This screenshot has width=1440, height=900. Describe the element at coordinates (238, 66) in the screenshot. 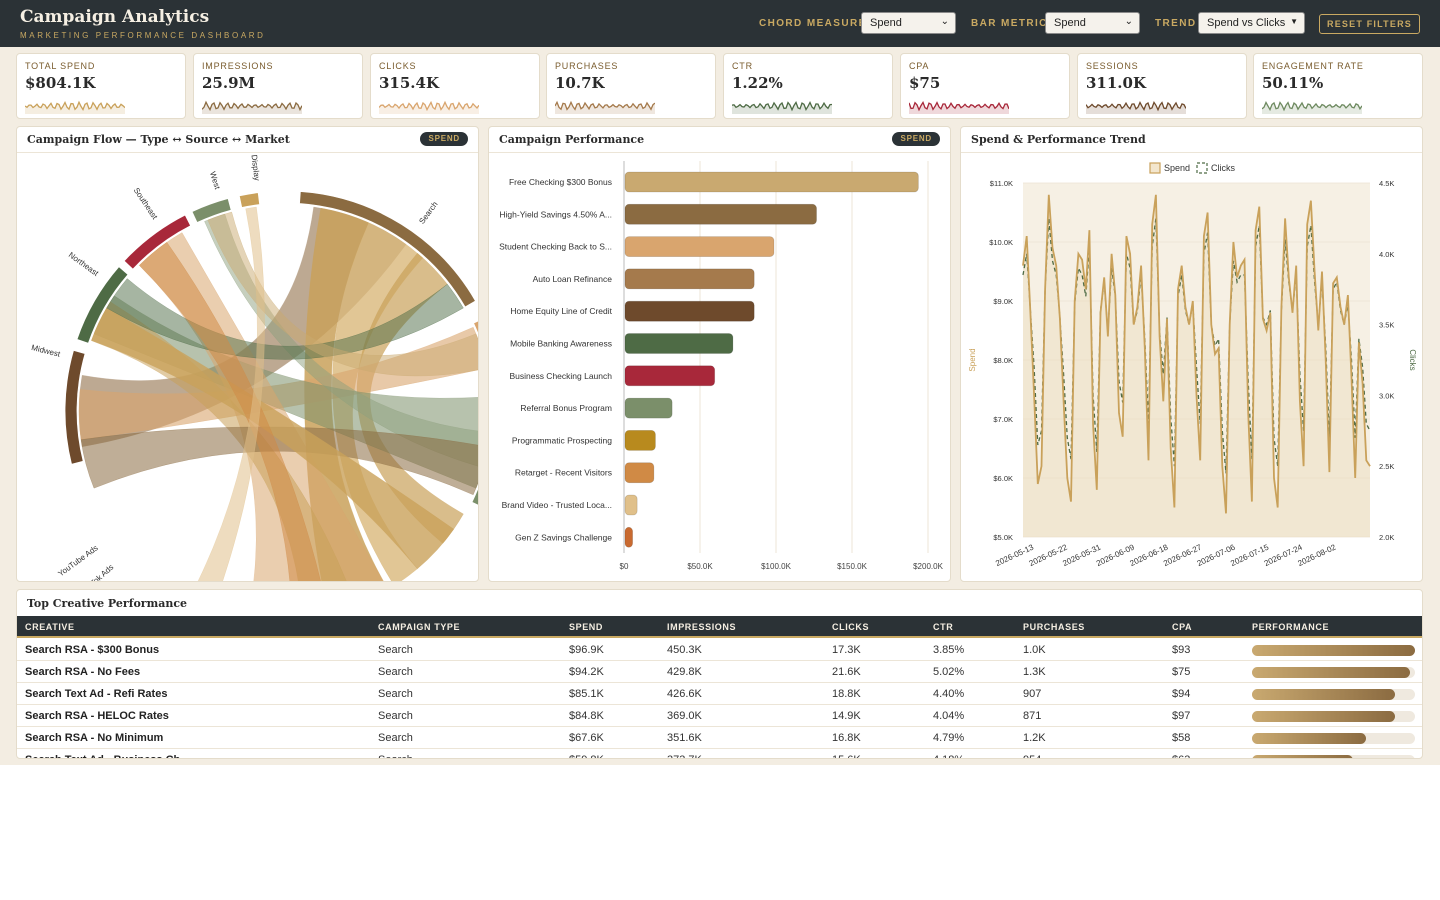

I see `kpi-label: IMPRESSIONS` at that location.